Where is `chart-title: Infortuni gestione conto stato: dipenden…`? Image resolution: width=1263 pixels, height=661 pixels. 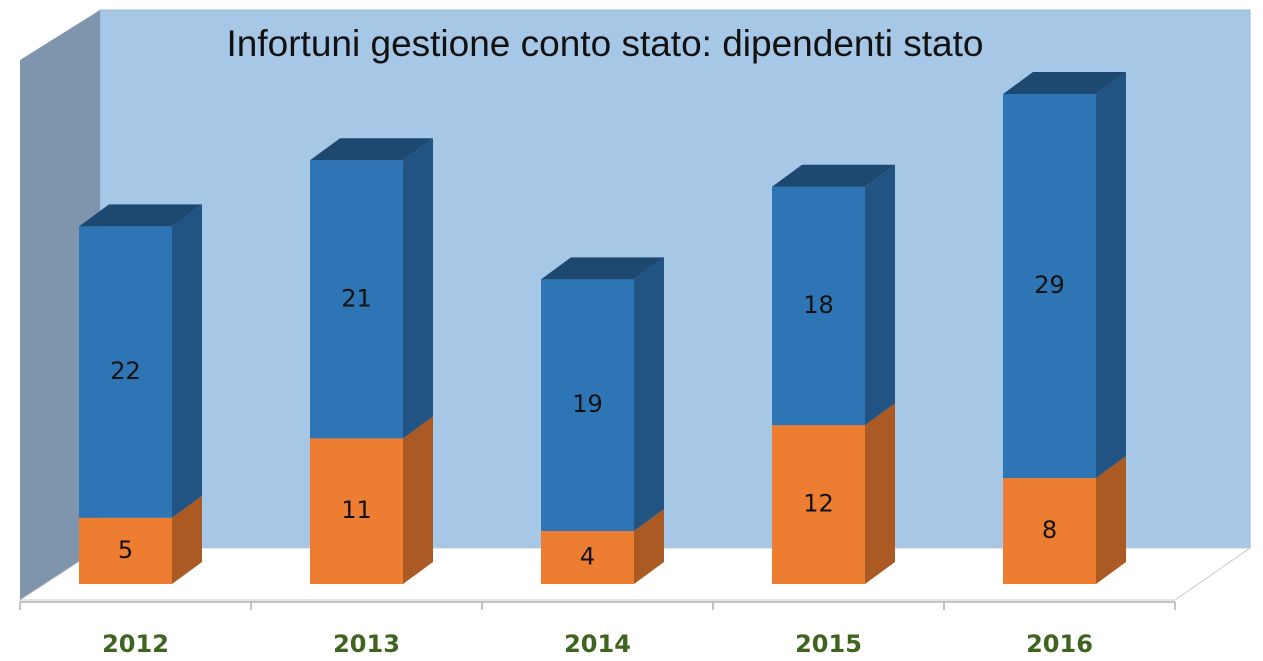 chart-title: Infortuni gestione conto stato: dipenden… is located at coordinates (605, 43).